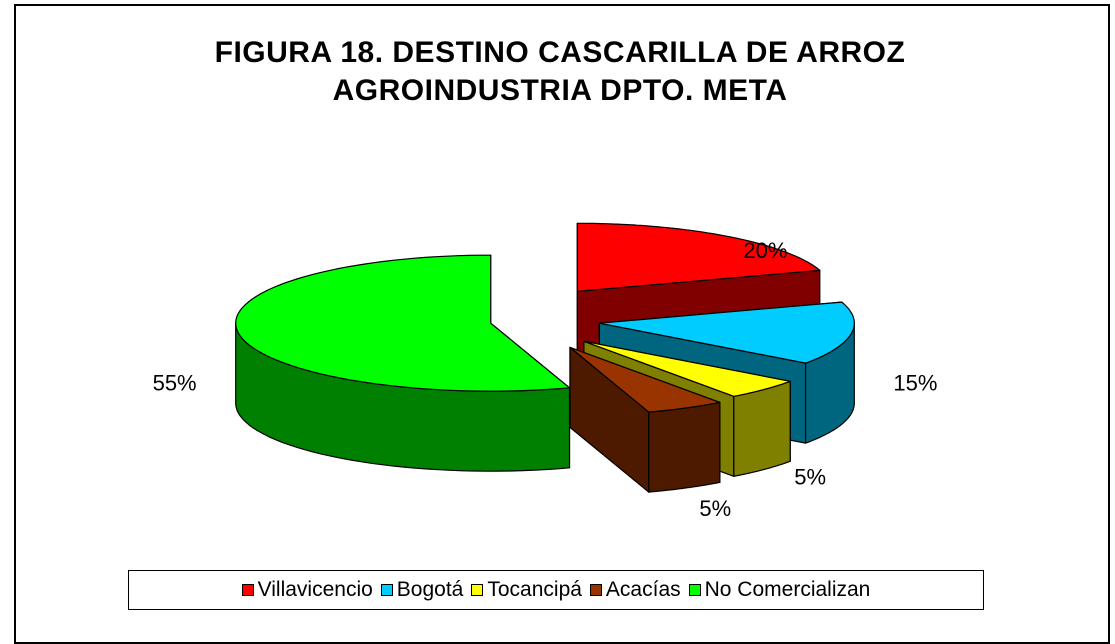 Image resolution: width=1115 pixels, height=644 pixels. I want to click on legend-item: Bogotá, so click(422, 590).